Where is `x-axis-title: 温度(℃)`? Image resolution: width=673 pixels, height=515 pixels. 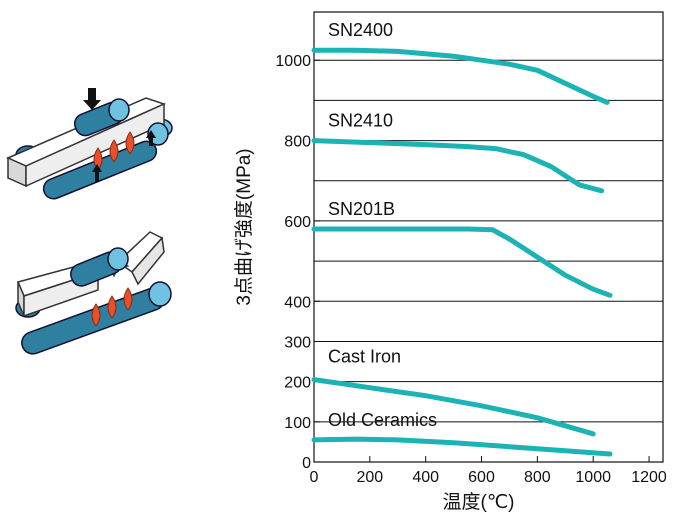 x-axis-title: 温度(℃) is located at coordinates (479, 502).